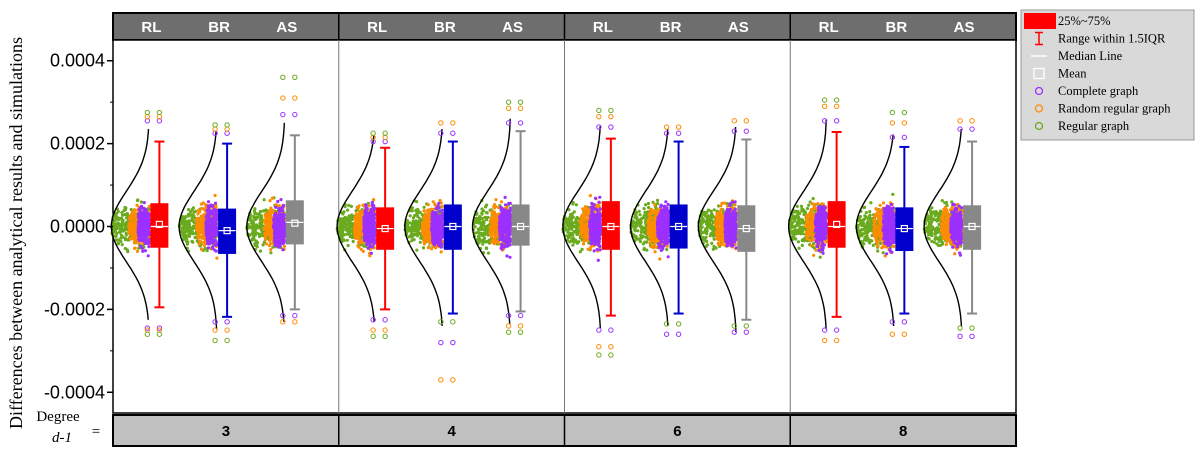  Describe the element at coordinates (159, 225) in the screenshot. I see `box-iqr` at that location.